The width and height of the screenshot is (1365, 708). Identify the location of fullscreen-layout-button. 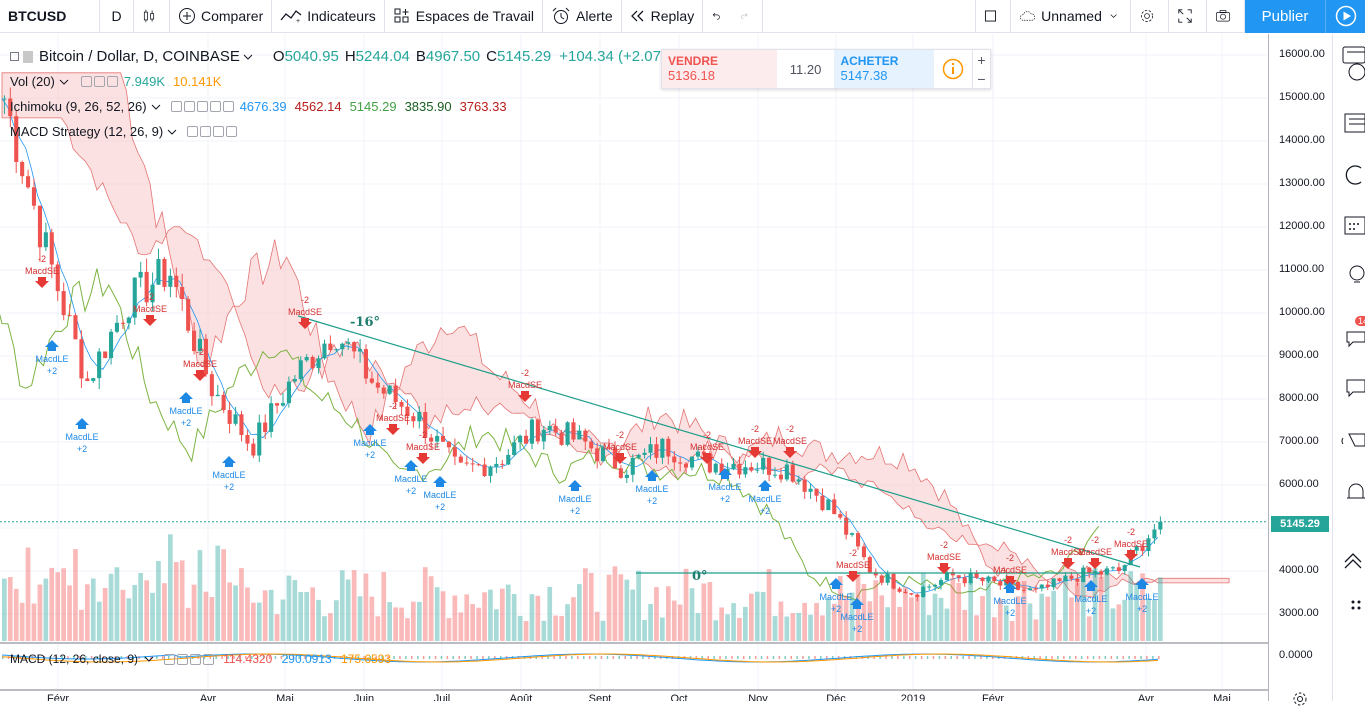
(993, 16).